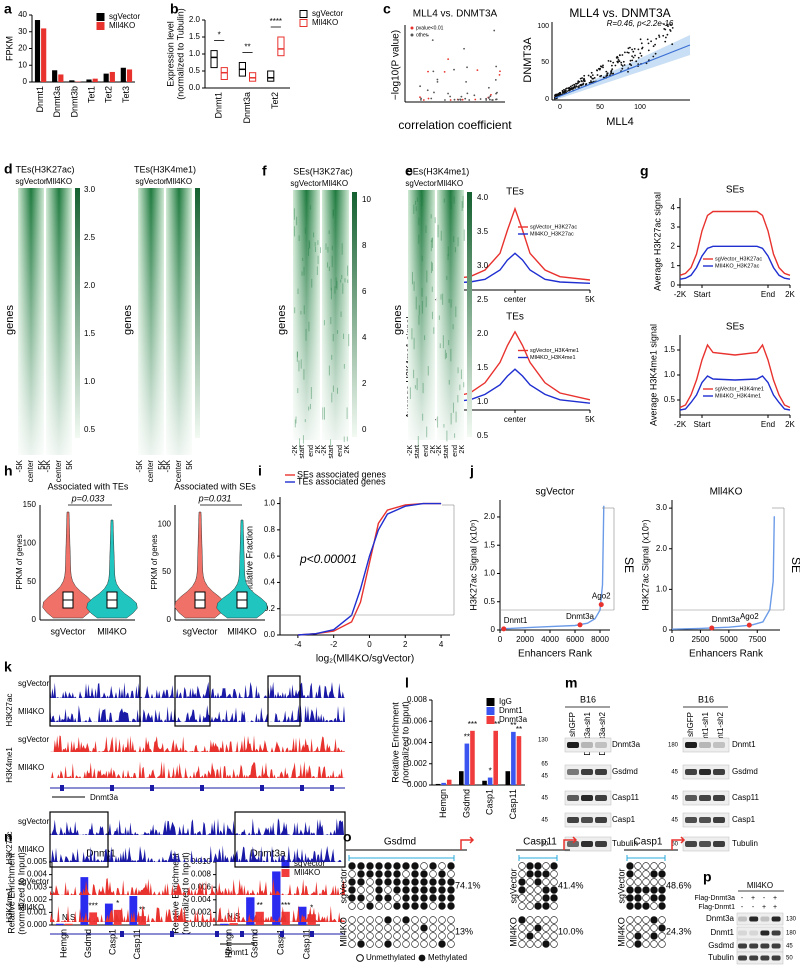  Describe the element at coordinates (311, 907) in the screenshot. I see `significance: *` at that location.